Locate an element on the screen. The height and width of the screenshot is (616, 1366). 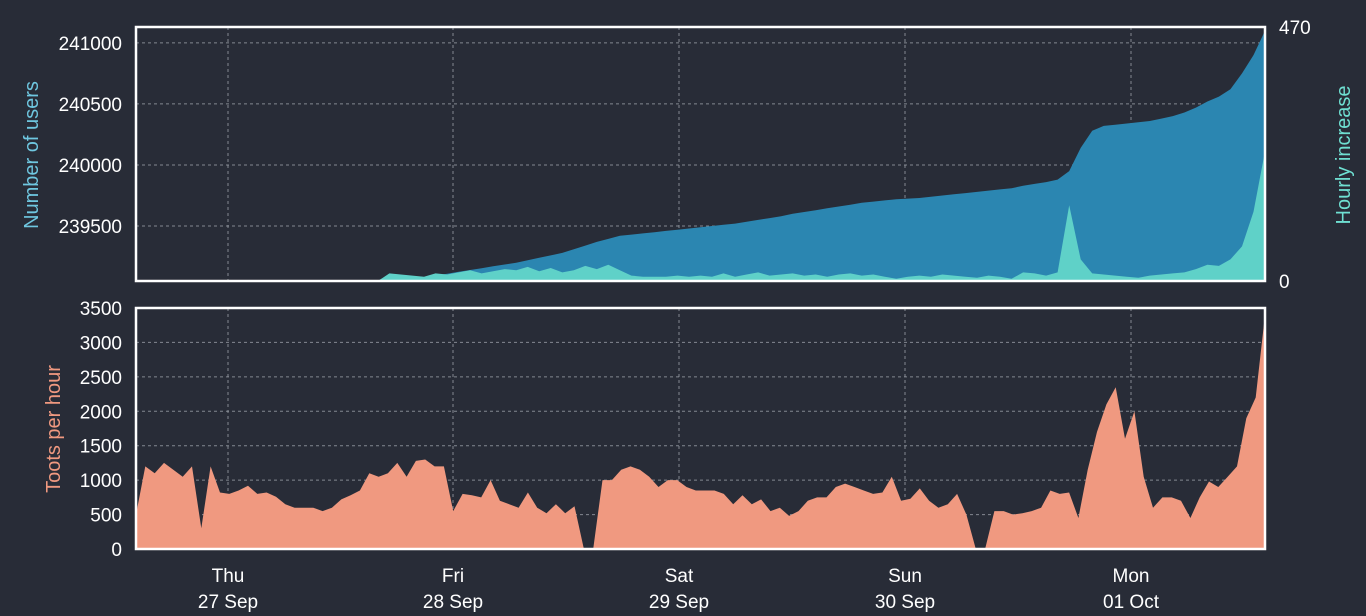
x-tick-day-label: Fri is located at coordinates (453, 576).